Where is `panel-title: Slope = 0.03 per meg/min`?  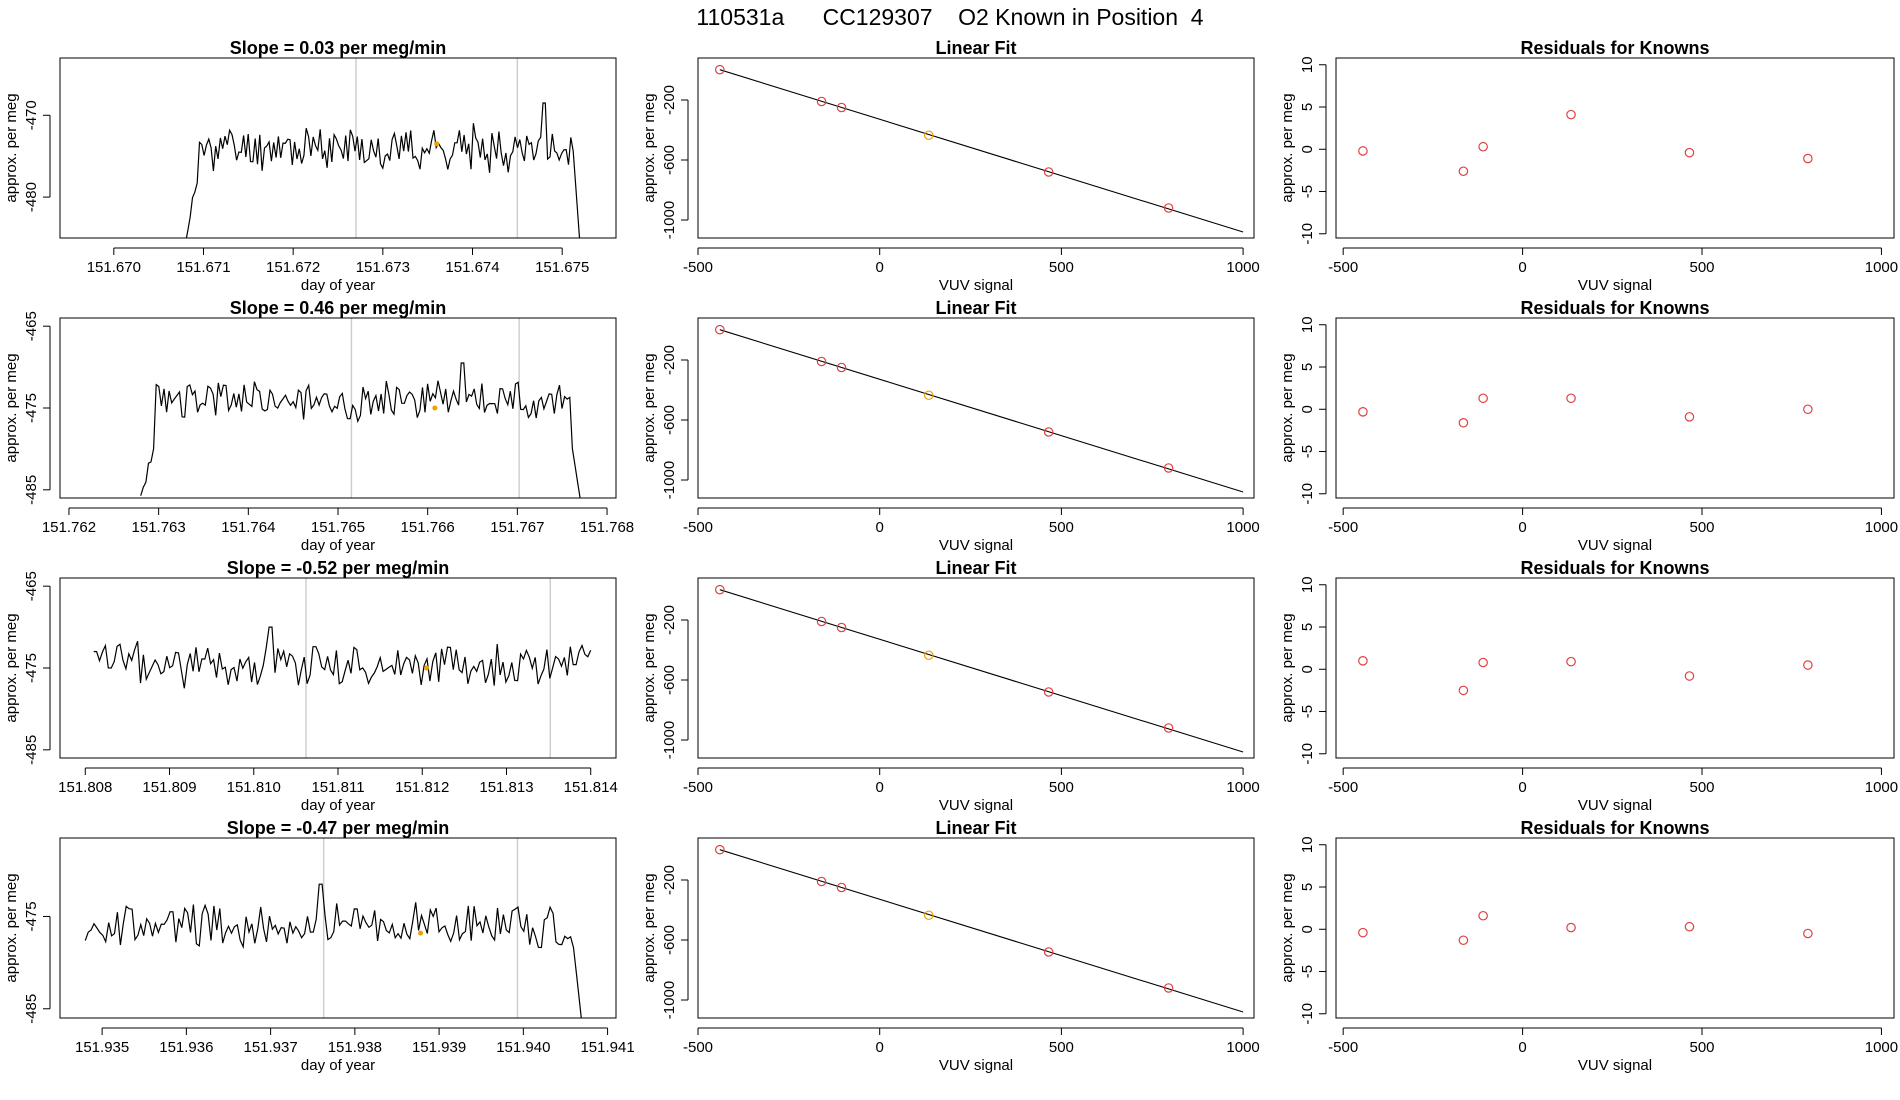
panel-title: Slope = 0.03 per meg/min is located at coordinates (338, 48).